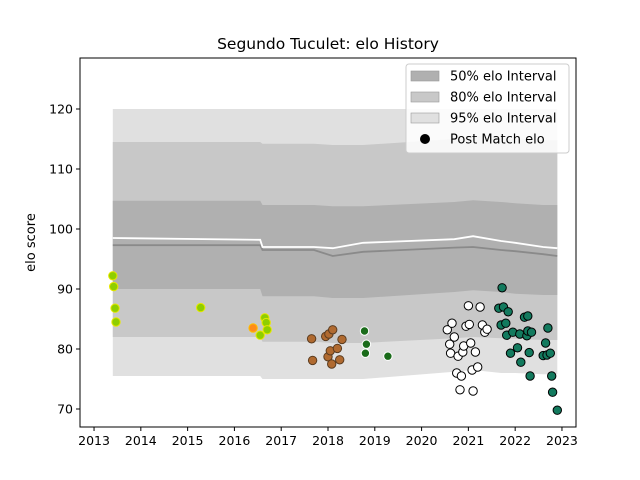  I want to click on legend-label: 50% elo Interval, so click(503, 77).